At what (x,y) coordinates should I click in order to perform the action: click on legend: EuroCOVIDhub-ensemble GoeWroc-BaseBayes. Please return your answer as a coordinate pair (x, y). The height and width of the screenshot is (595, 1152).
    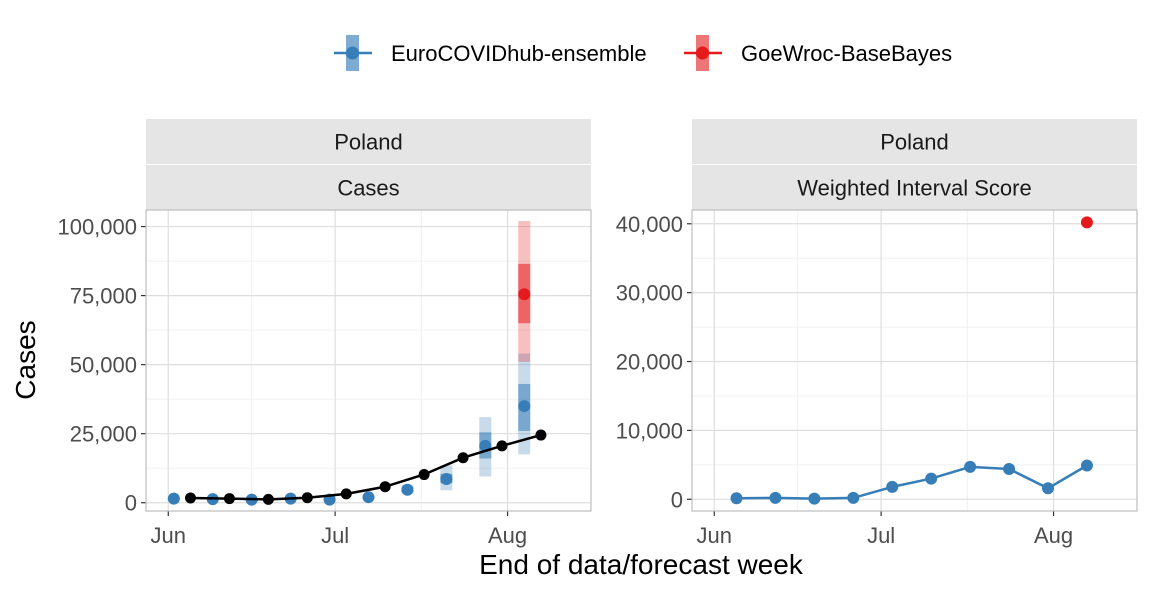
    Looking at the image, I should click on (643, 53).